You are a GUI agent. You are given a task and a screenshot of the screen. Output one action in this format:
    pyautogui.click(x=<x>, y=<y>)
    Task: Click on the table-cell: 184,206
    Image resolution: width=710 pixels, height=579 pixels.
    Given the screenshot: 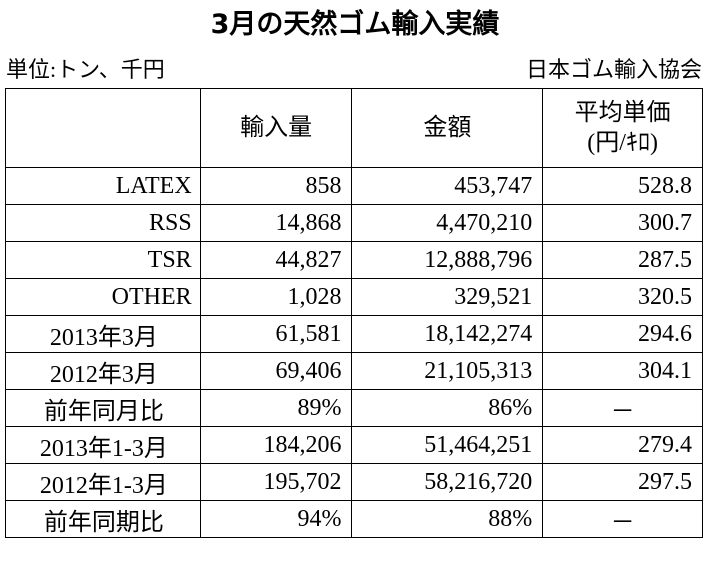 What is the action you would take?
    pyautogui.click(x=276, y=445)
    